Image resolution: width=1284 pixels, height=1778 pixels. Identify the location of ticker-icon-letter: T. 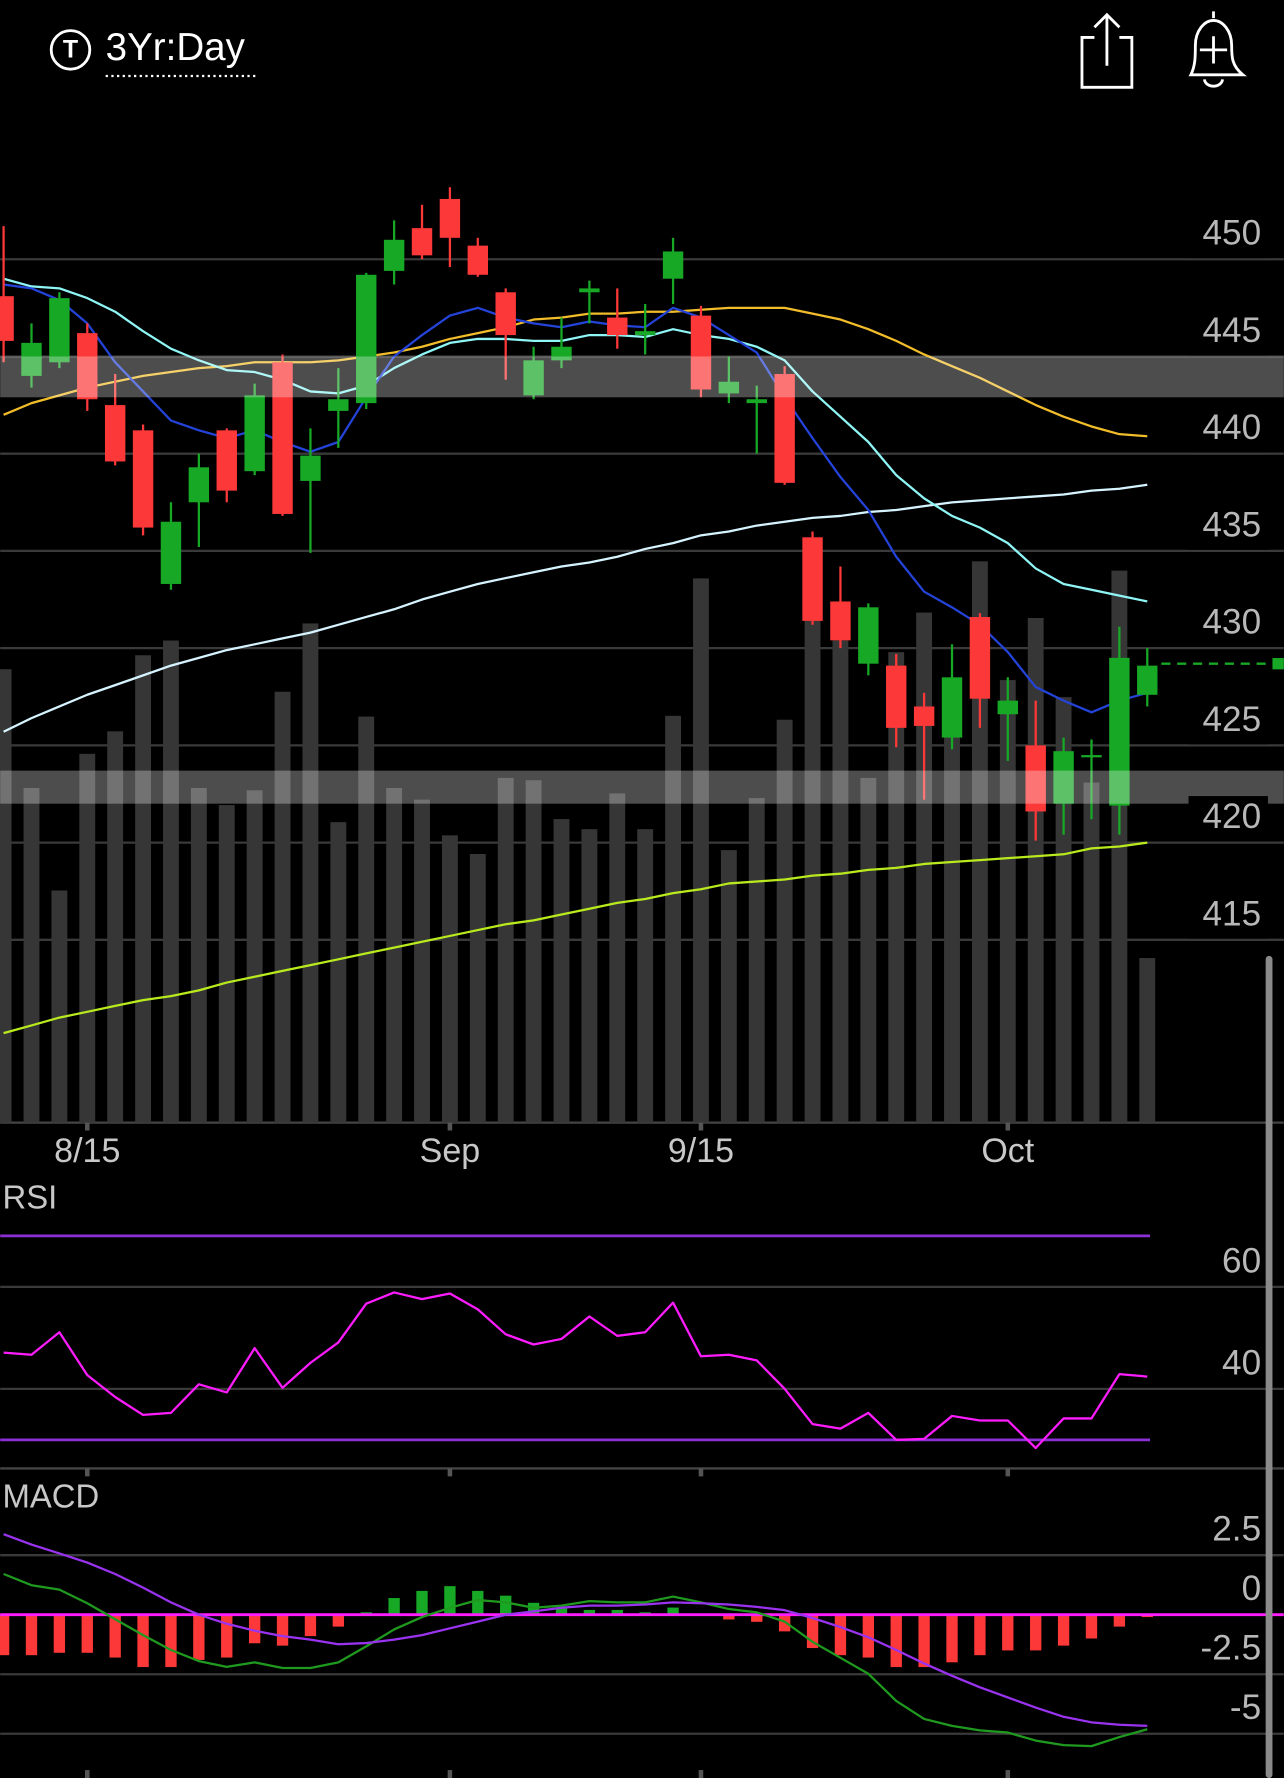
(70, 50).